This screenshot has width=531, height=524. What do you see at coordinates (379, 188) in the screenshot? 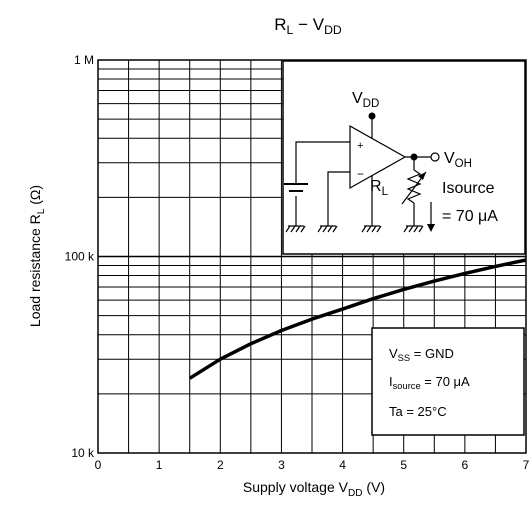
I see `rl-label: RL` at bounding box center [379, 188].